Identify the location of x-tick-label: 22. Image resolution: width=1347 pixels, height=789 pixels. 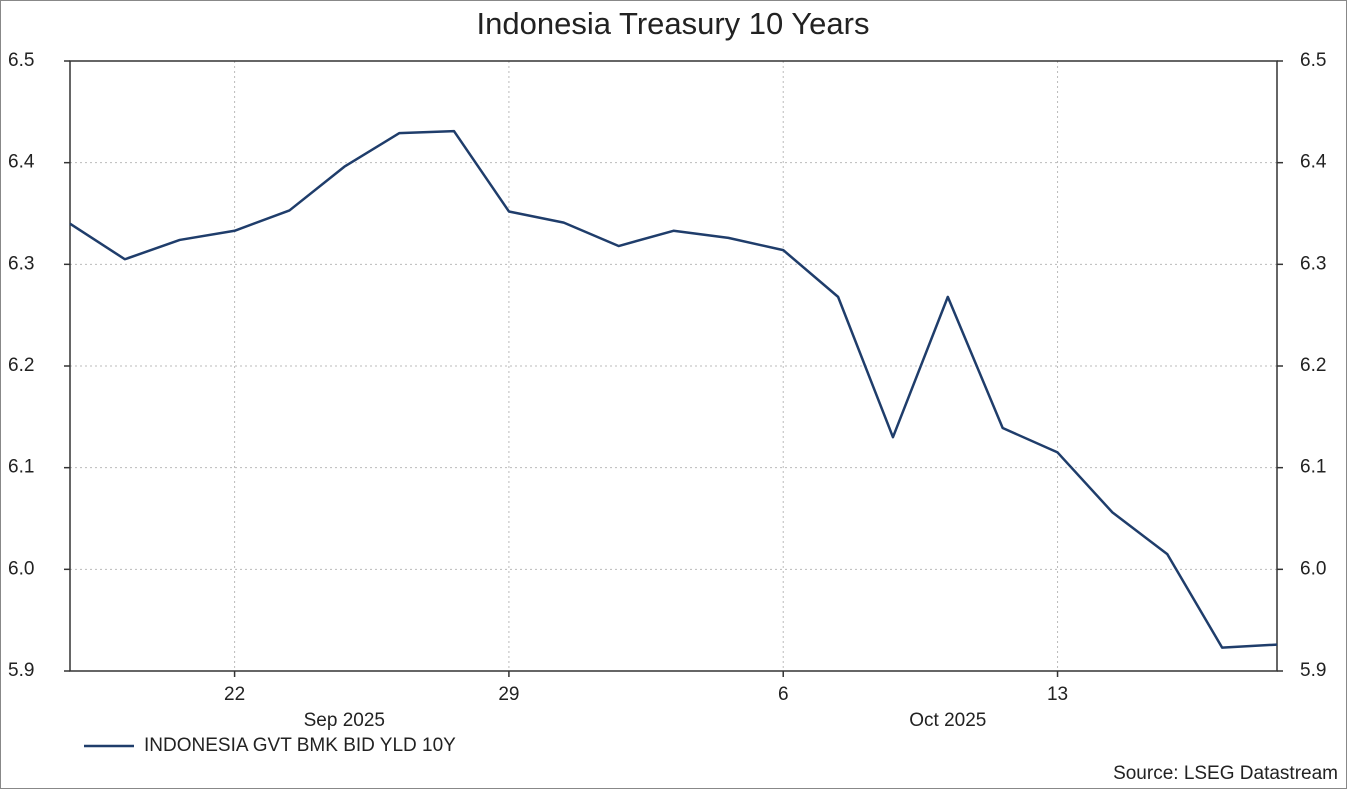
(234, 694).